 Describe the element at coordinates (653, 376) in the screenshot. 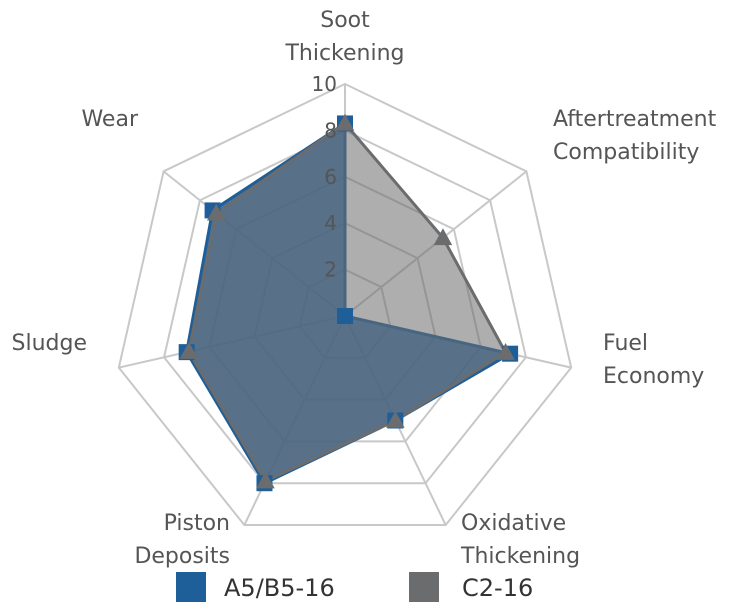

I see `axis-label-fuel-economy-line-2: Economy` at that location.